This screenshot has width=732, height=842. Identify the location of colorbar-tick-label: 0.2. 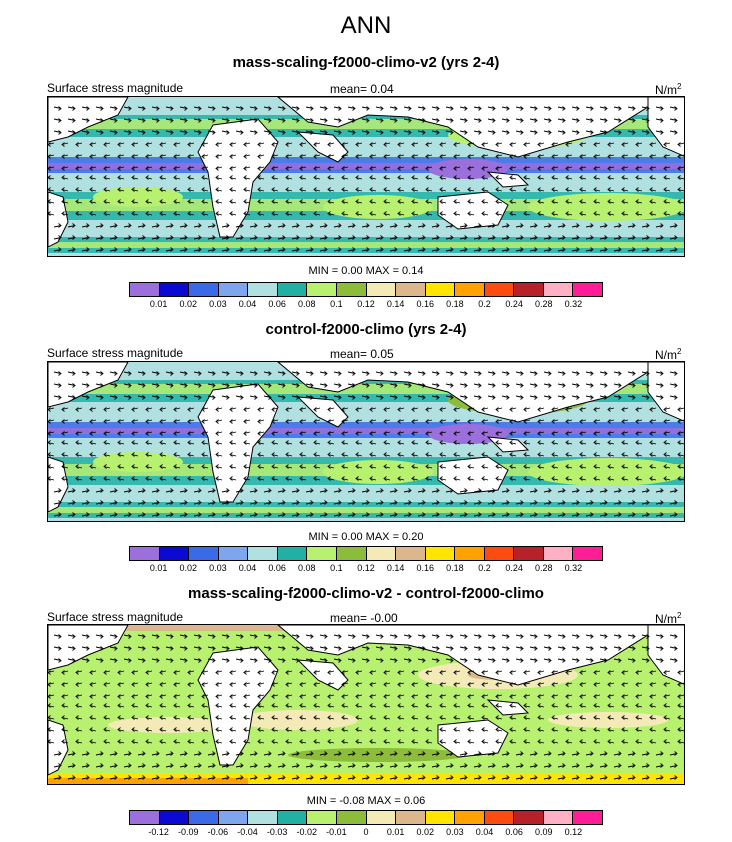
(484, 568).